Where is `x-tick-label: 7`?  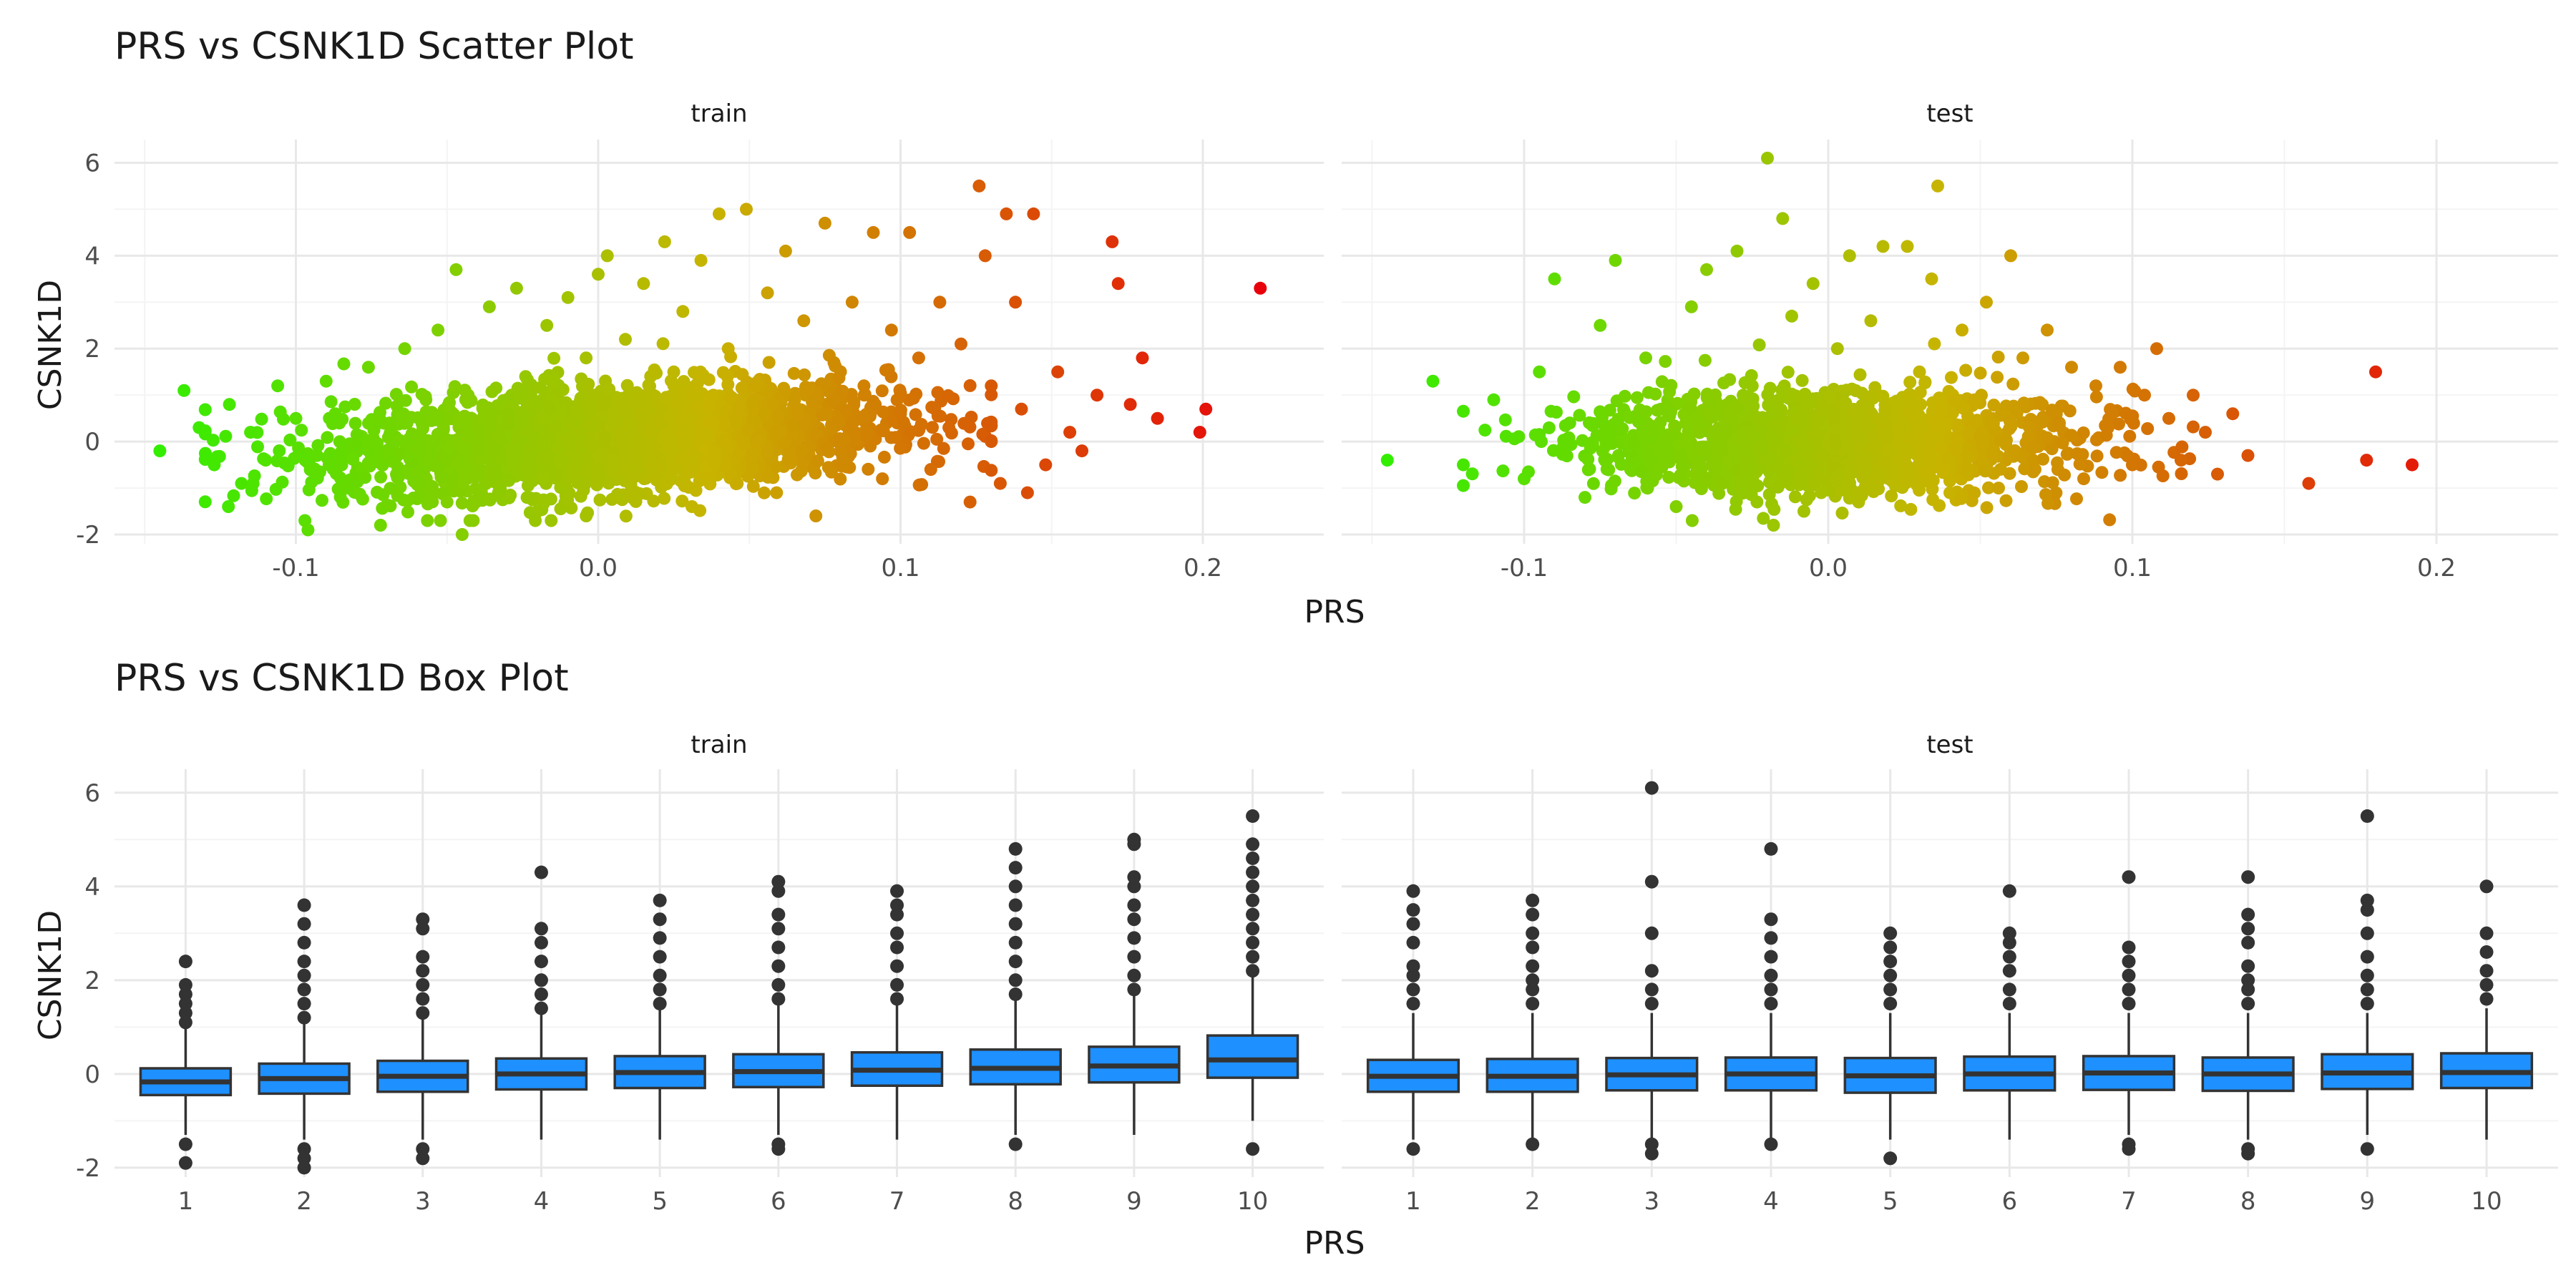 x-tick-label: 7 is located at coordinates (2129, 1201).